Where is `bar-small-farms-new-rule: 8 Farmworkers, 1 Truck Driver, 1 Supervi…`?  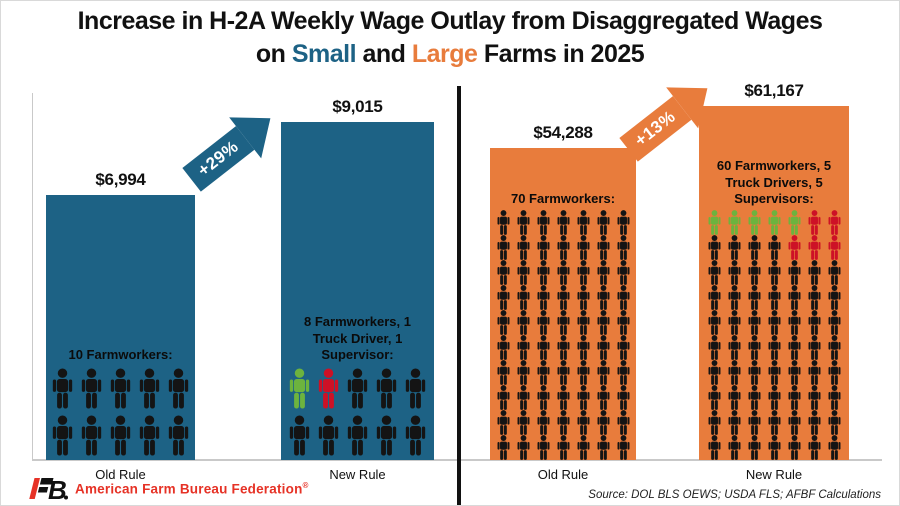
bar-small-farms-new-rule: 8 Farmworkers, 1 Truck Driver, 1 Supervi… is located at coordinates (357, 291).